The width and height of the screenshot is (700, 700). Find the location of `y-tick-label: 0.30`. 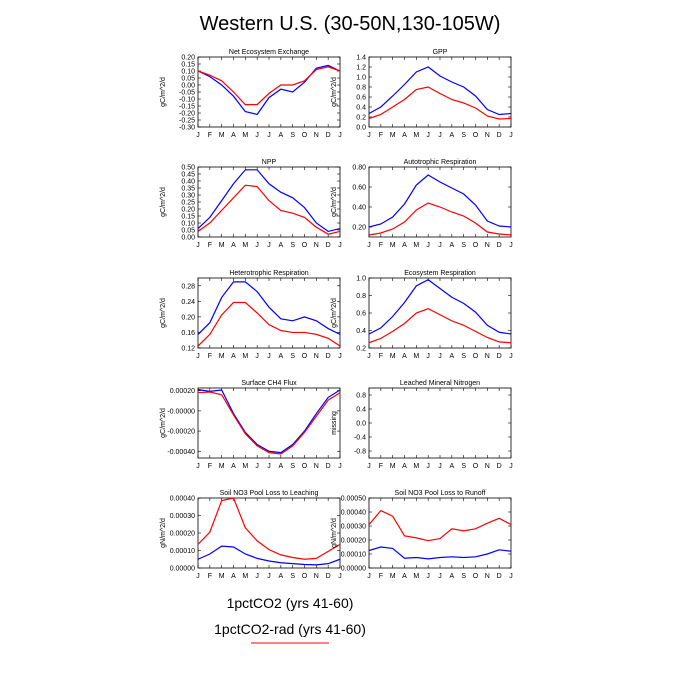

y-tick-label: 0.30 is located at coordinates (188, 196).